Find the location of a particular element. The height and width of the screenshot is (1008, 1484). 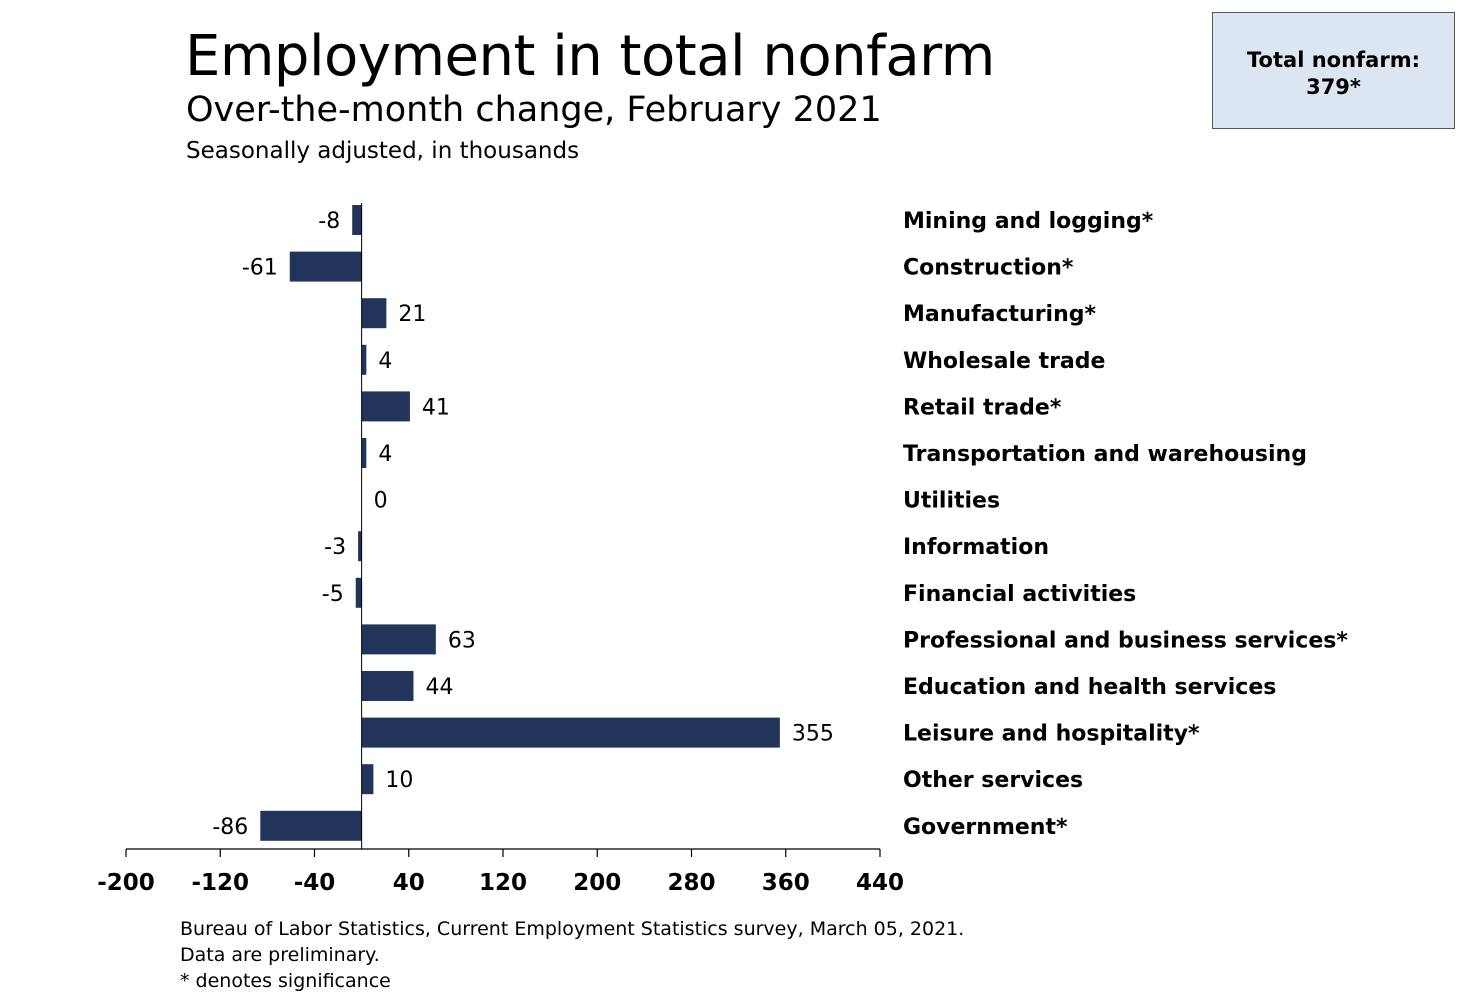

data-label-10: 44 is located at coordinates (439, 687).